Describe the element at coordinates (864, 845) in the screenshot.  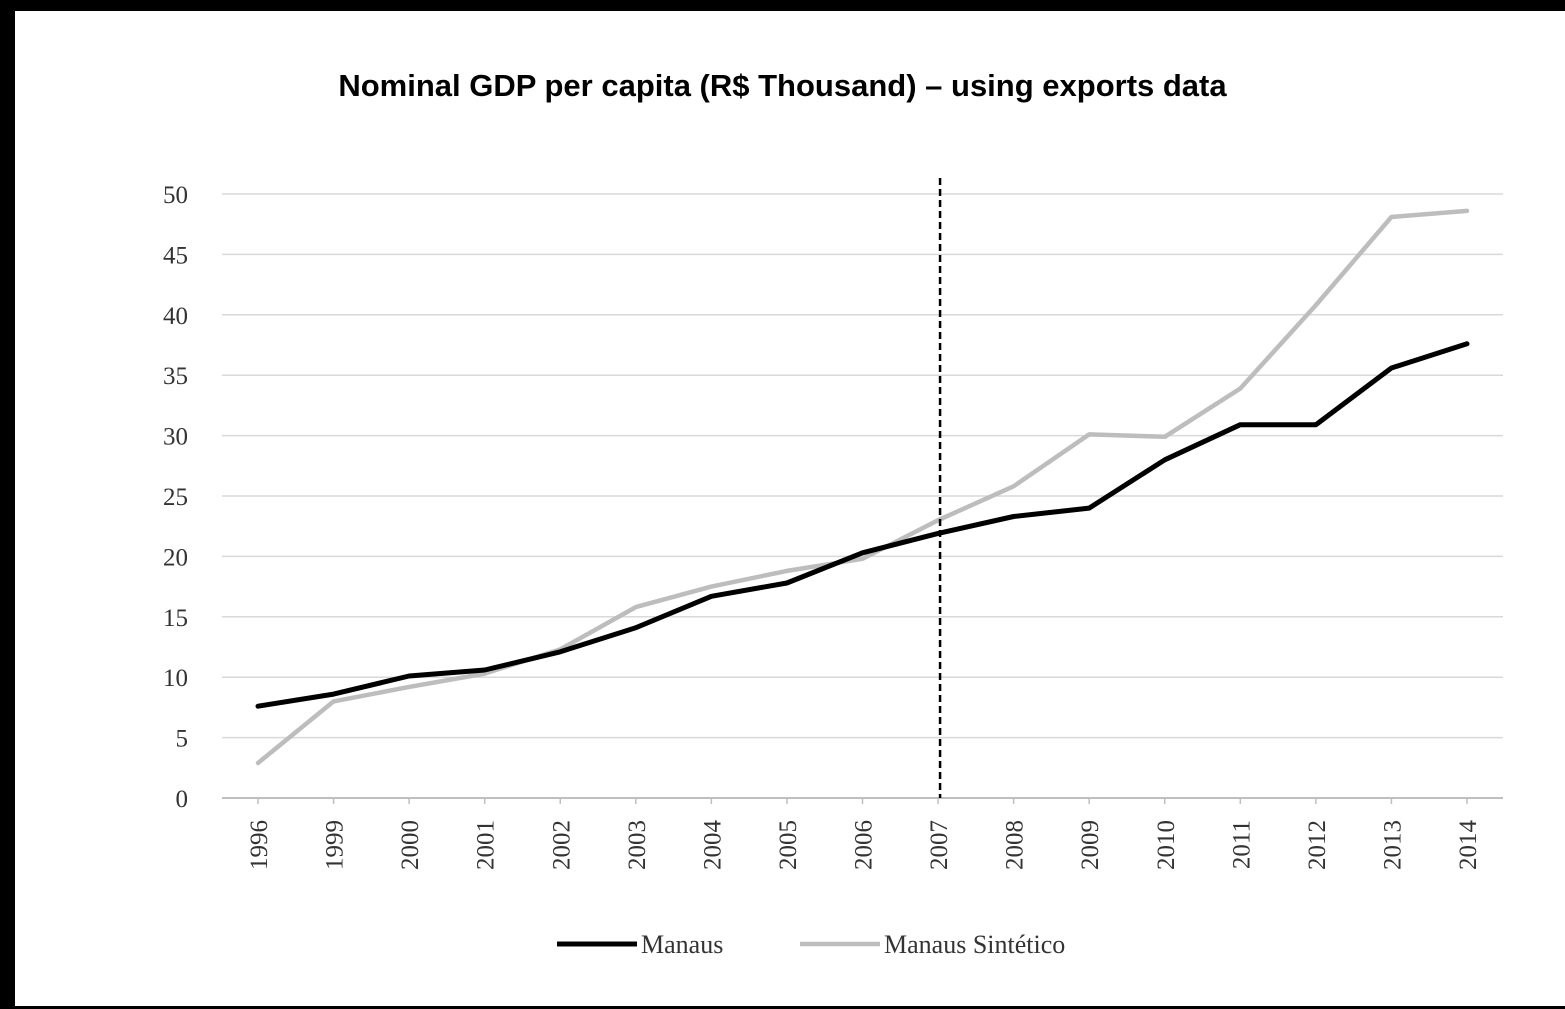
I see `x-tick-label: 2006` at that location.